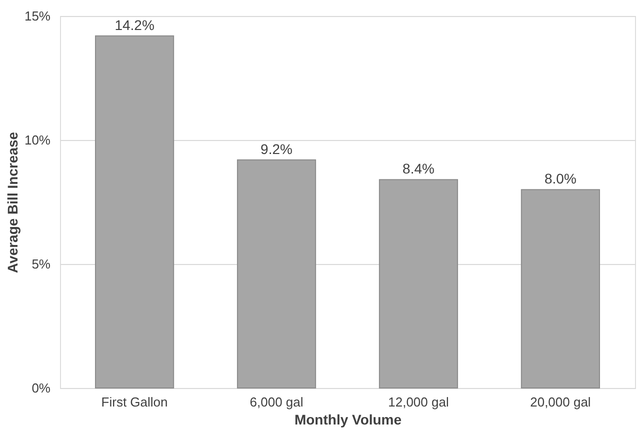 Image resolution: width=640 pixels, height=432 pixels. What do you see at coordinates (418, 402) in the screenshot?
I see `x-tick-label: 12,000 gal` at bounding box center [418, 402].